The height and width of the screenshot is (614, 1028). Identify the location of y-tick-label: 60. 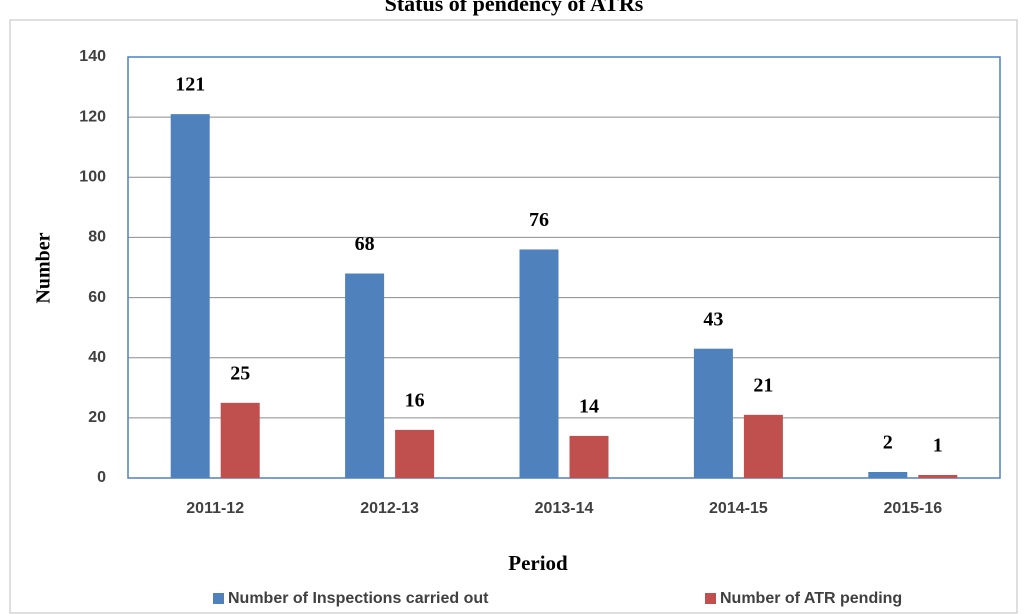
(97, 297).